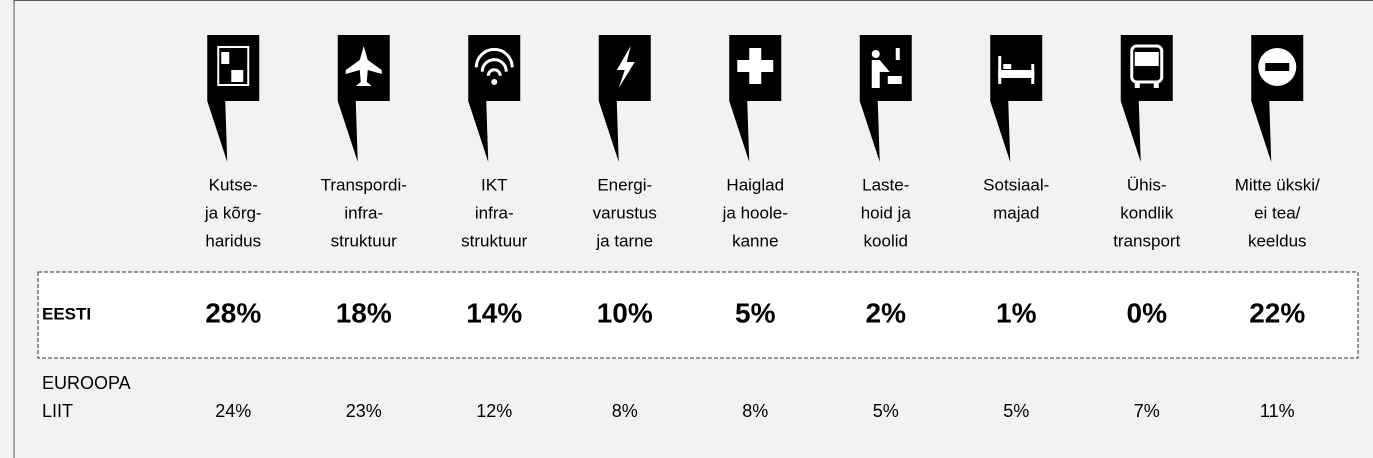 The width and height of the screenshot is (1373, 458). Describe the element at coordinates (755, 212) in the screenshot. I see `column-header: ja hoole-` at that location.